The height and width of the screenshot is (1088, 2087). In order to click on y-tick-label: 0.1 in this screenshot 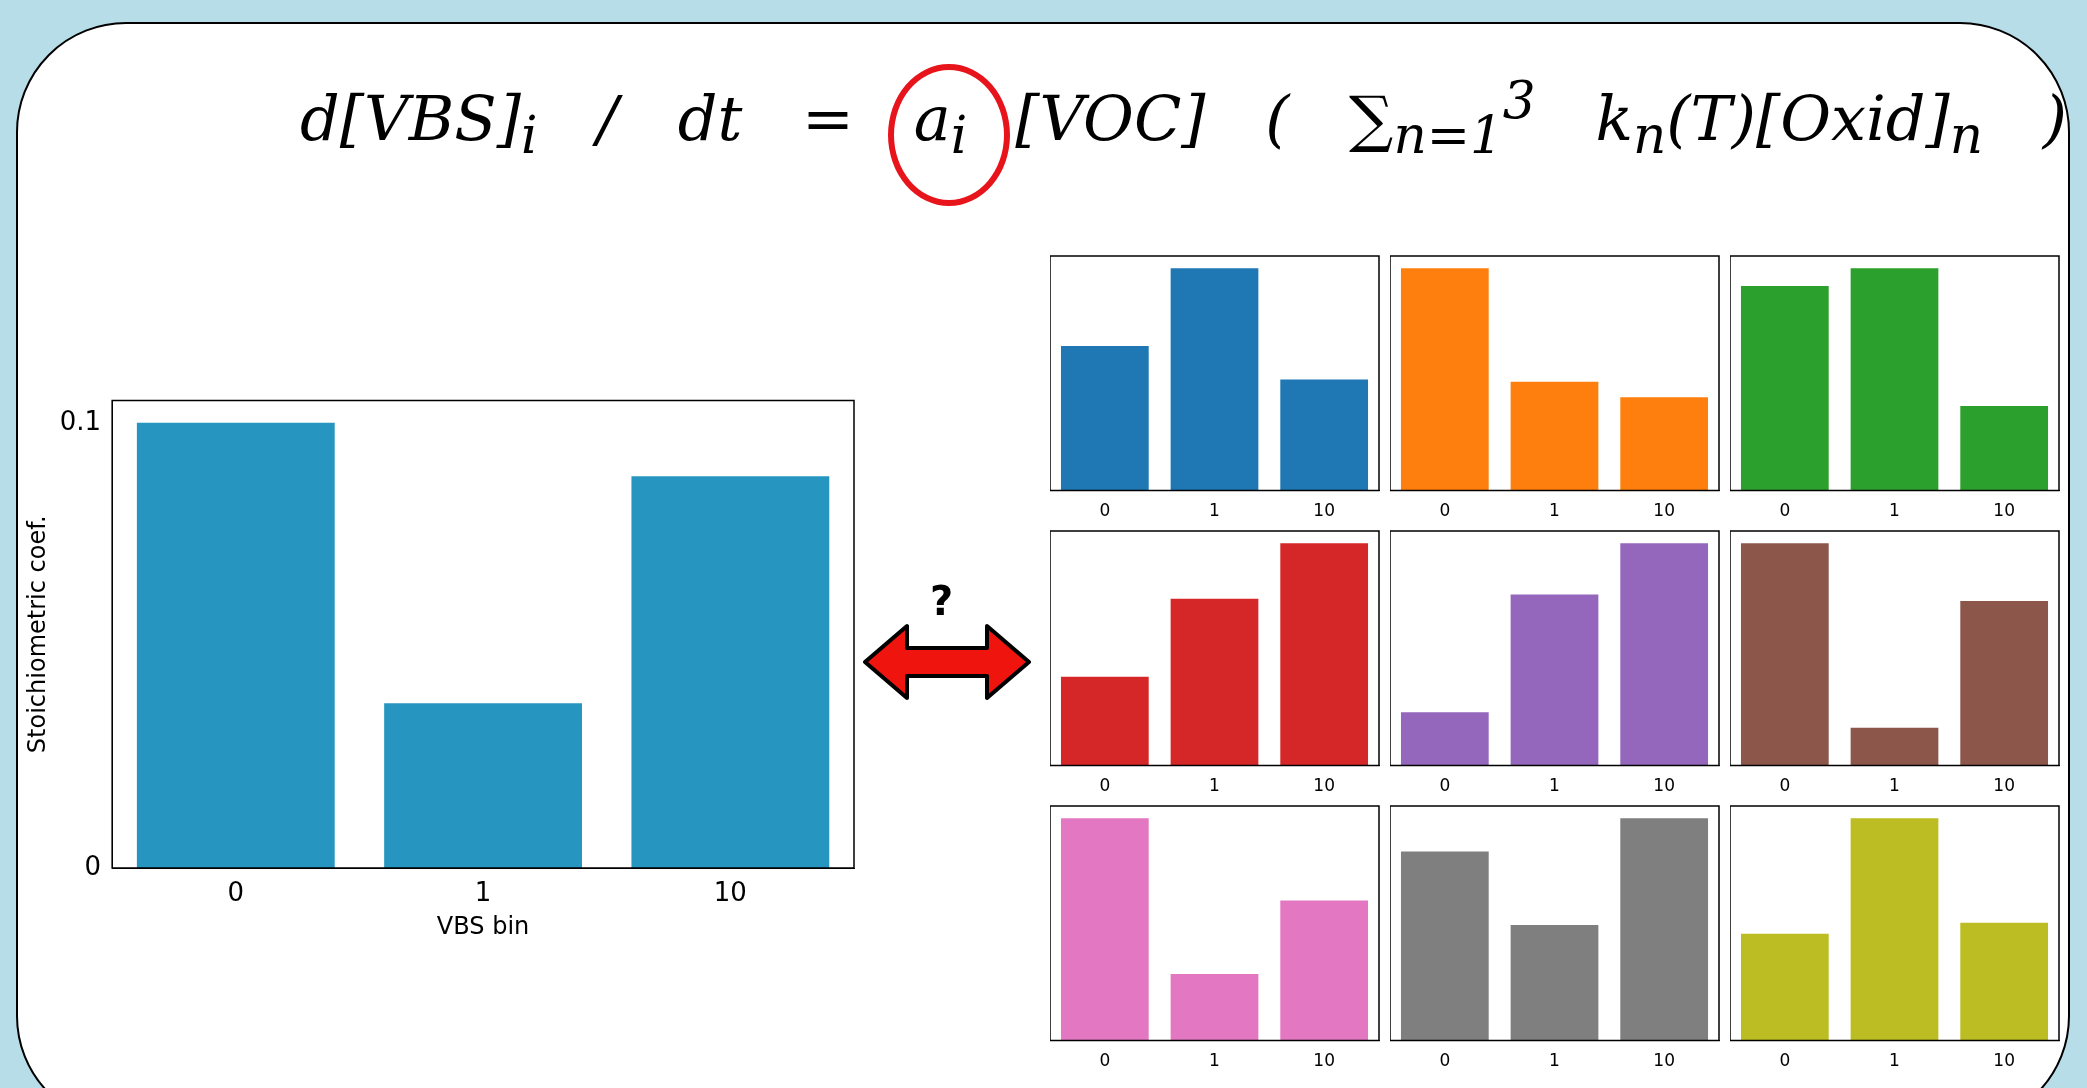, I will do `click(80, 420)`.